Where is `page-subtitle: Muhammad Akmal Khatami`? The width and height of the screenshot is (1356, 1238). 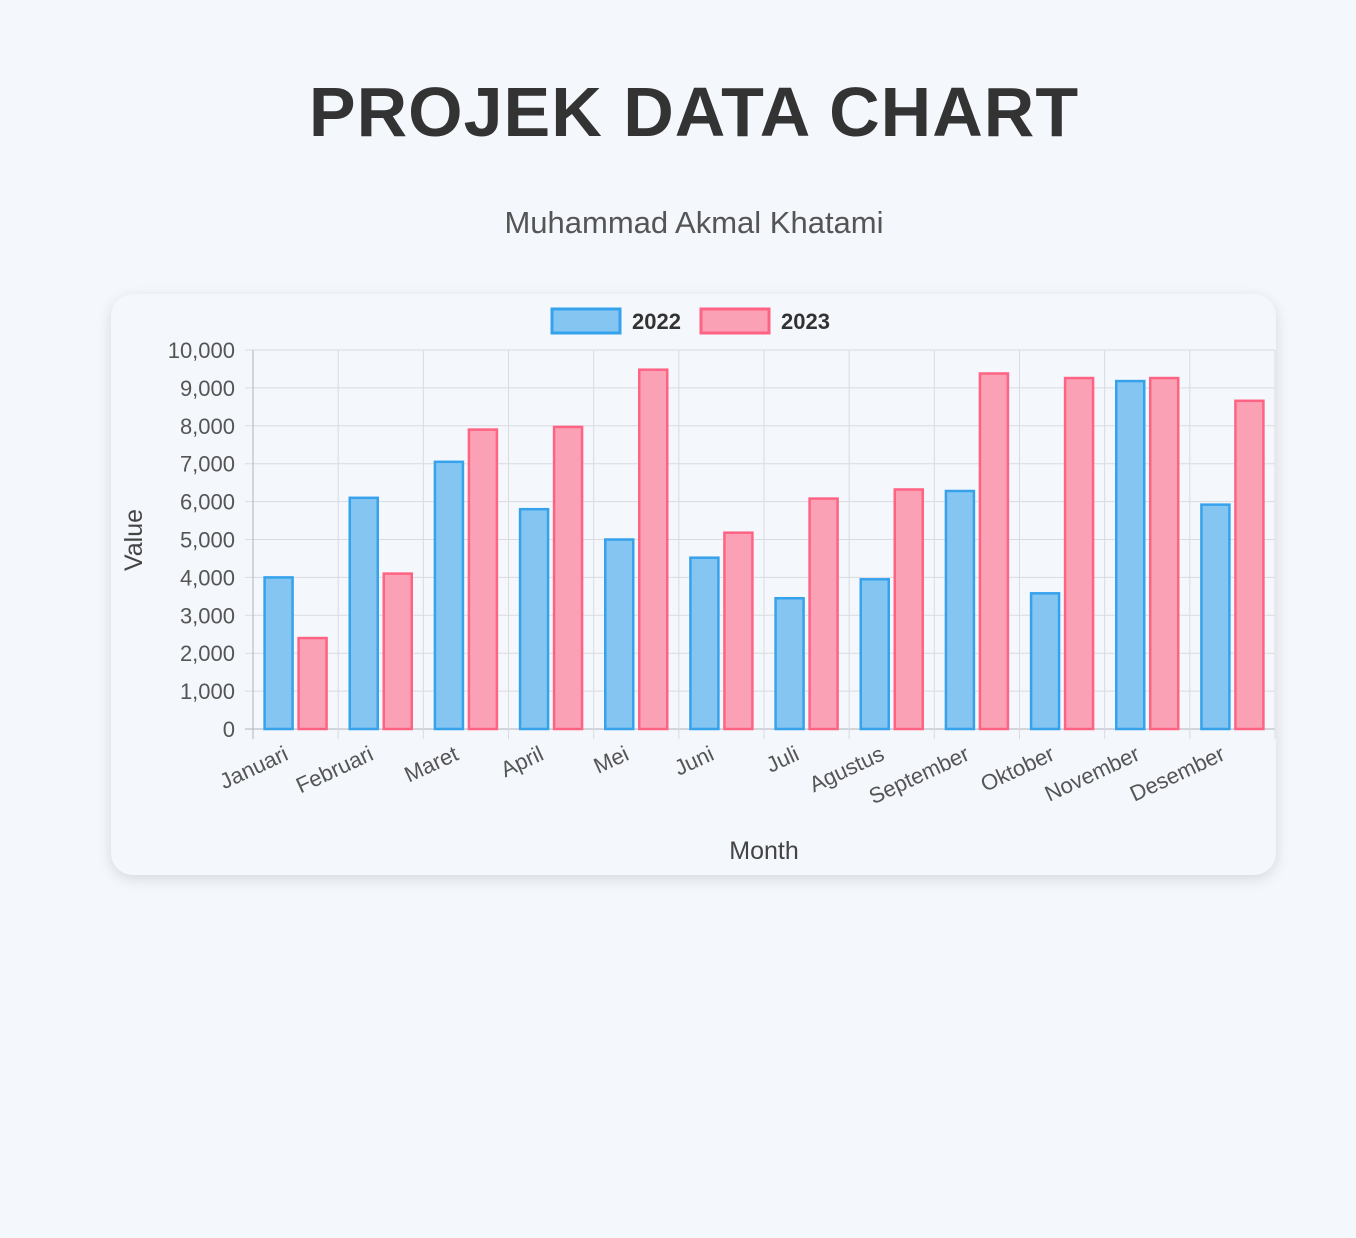
page-subtitle: Muhammad Akmal Khatami is located at coordinates (694, 222).